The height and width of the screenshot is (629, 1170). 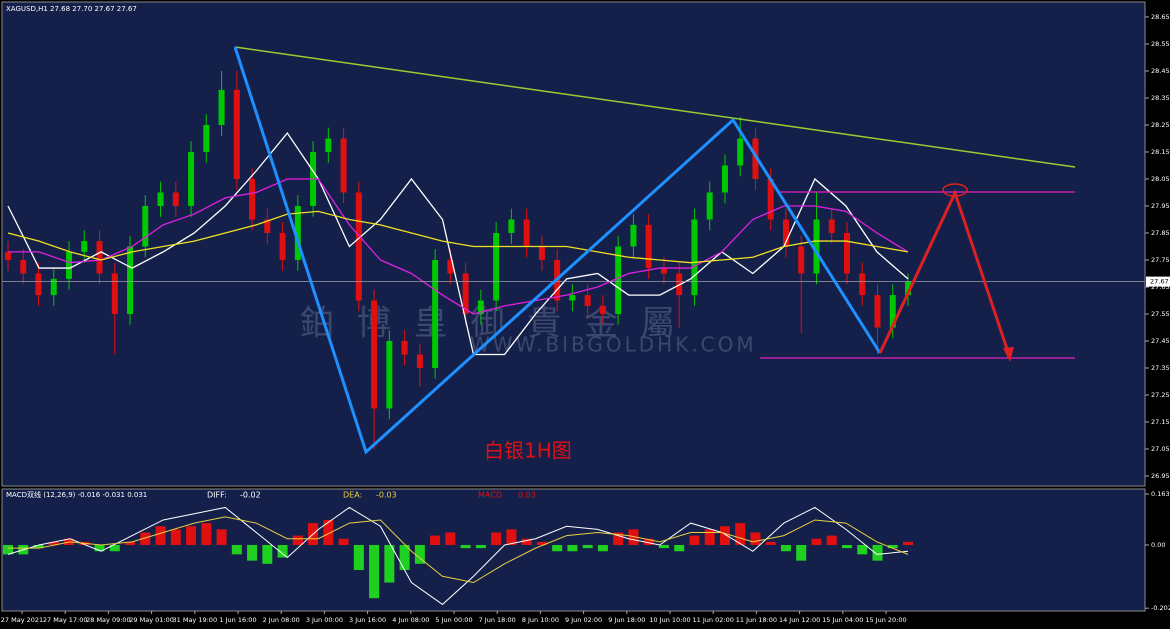 I want to click on y-tick-label: 27.45, so click(x=1160, y=341).